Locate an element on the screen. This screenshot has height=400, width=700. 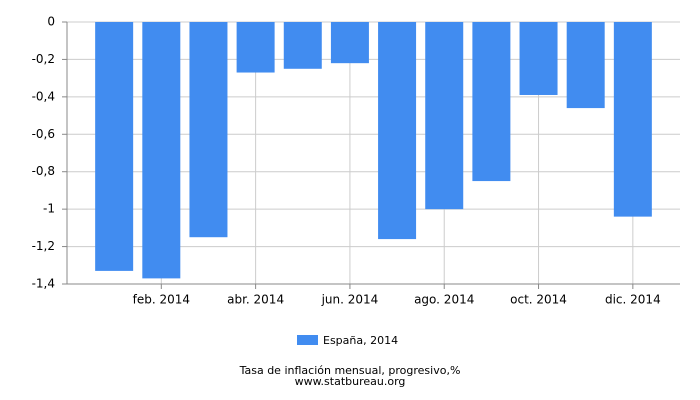
y-tick-label: -1,2 is located at coordinates (43, 246).